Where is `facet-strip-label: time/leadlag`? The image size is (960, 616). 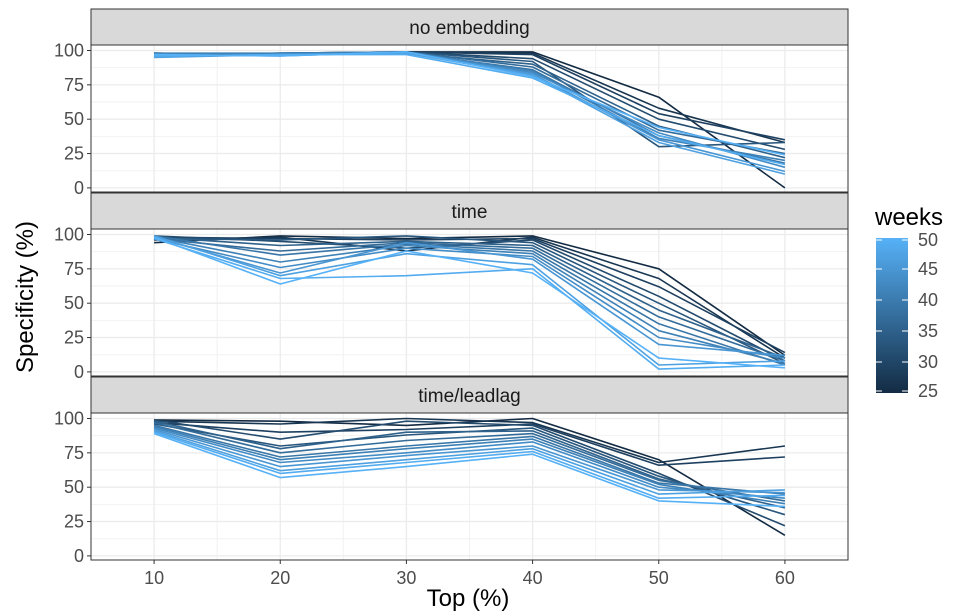 facet-strip-label: time/leadlag is located at coordinates (469, 396).